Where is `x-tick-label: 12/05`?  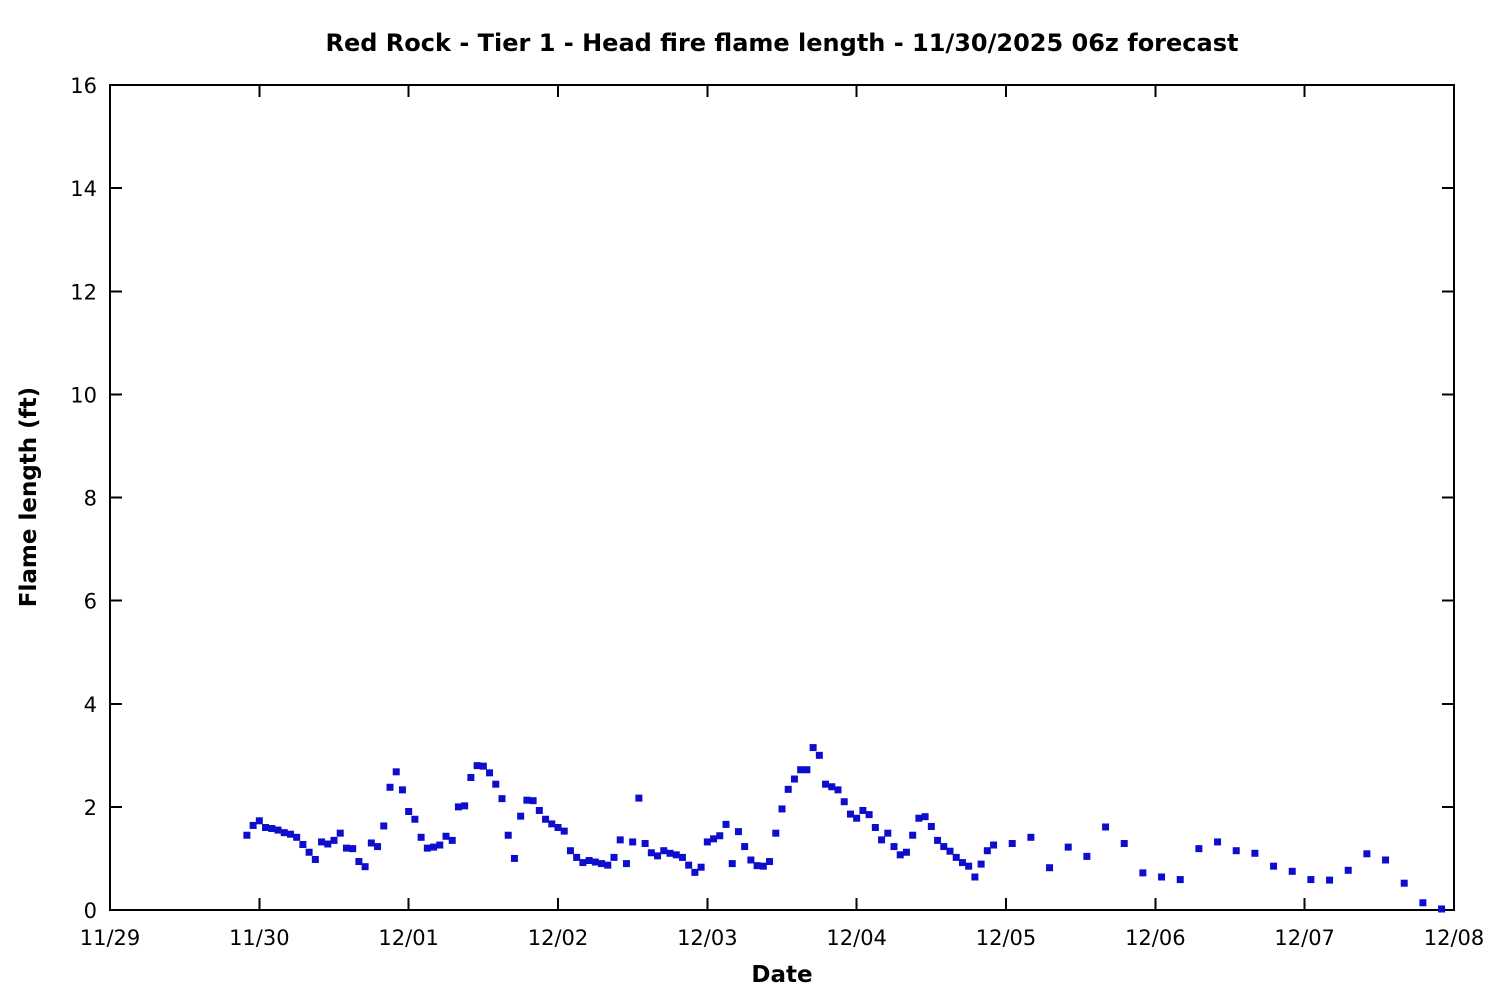
x-tick-label: 12/05 is located at coordinates (1006, 938).